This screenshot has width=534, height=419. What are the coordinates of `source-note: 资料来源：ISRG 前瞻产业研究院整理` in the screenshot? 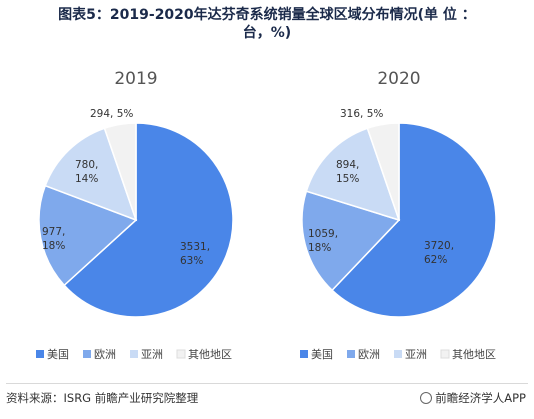 It's located at (102, 398).